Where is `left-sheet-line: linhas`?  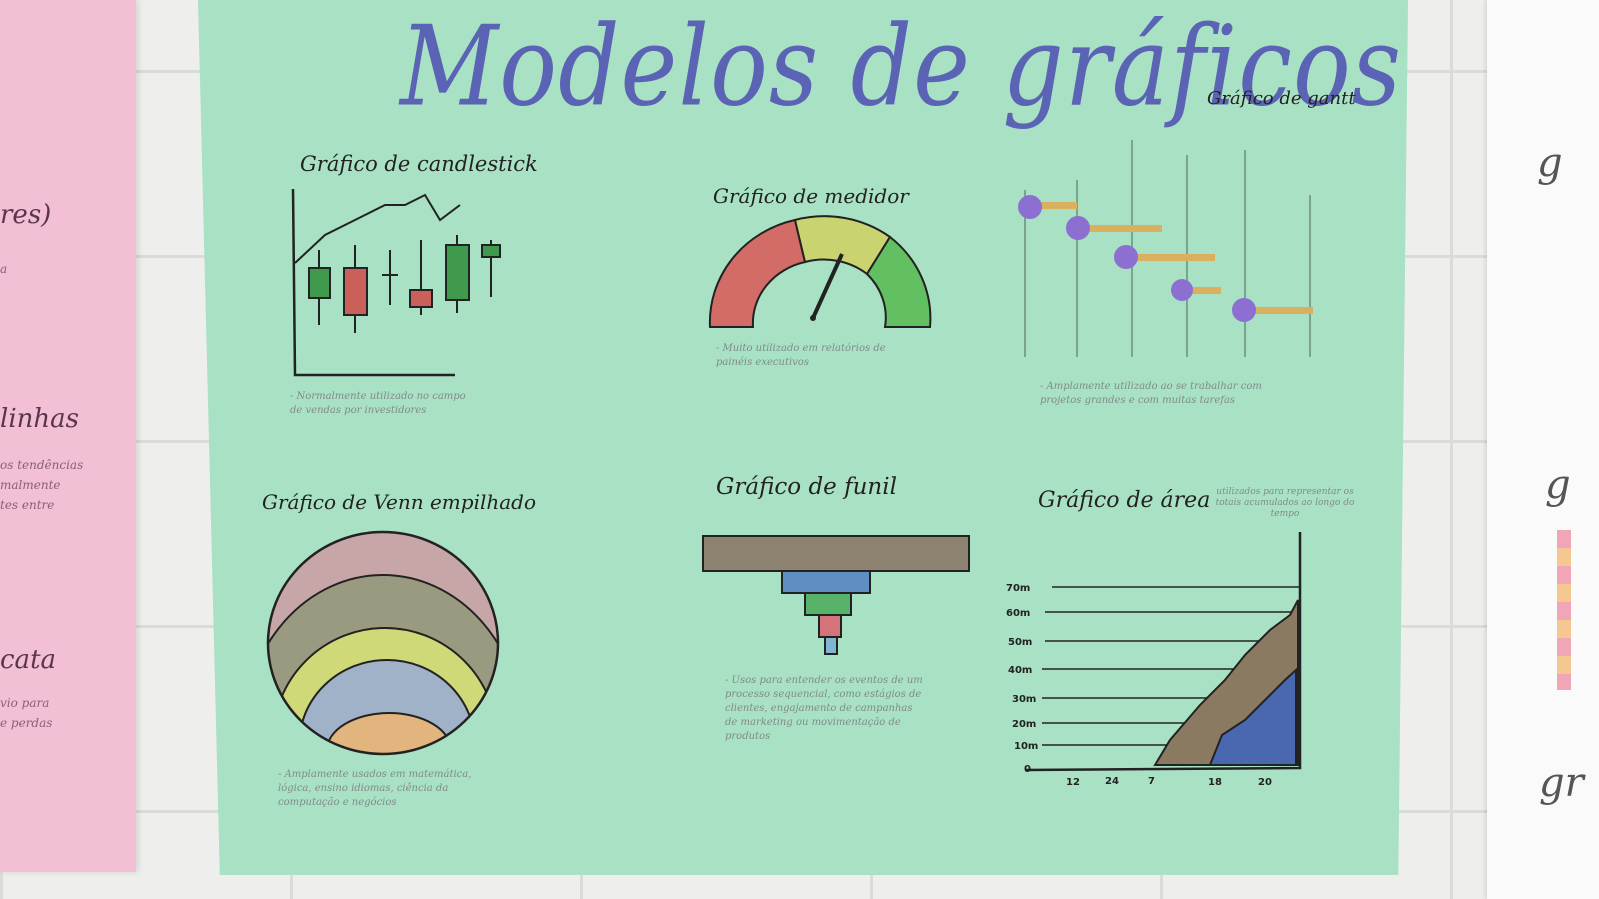
left-sheet-line: linhas is located at coordinates (39, 419).